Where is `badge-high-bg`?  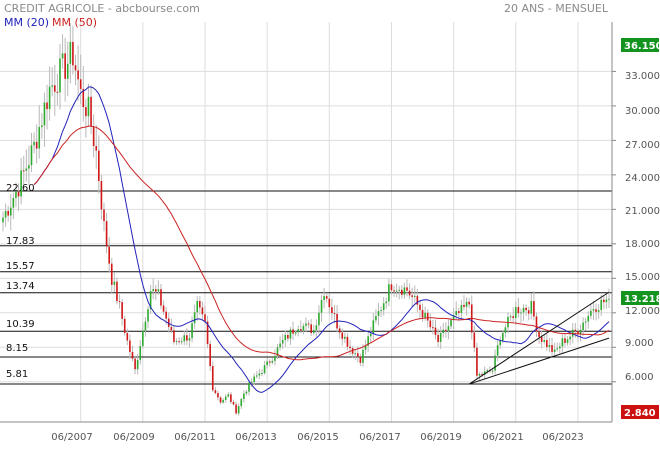
badge-high-bg is located at coordinates (640, 45).